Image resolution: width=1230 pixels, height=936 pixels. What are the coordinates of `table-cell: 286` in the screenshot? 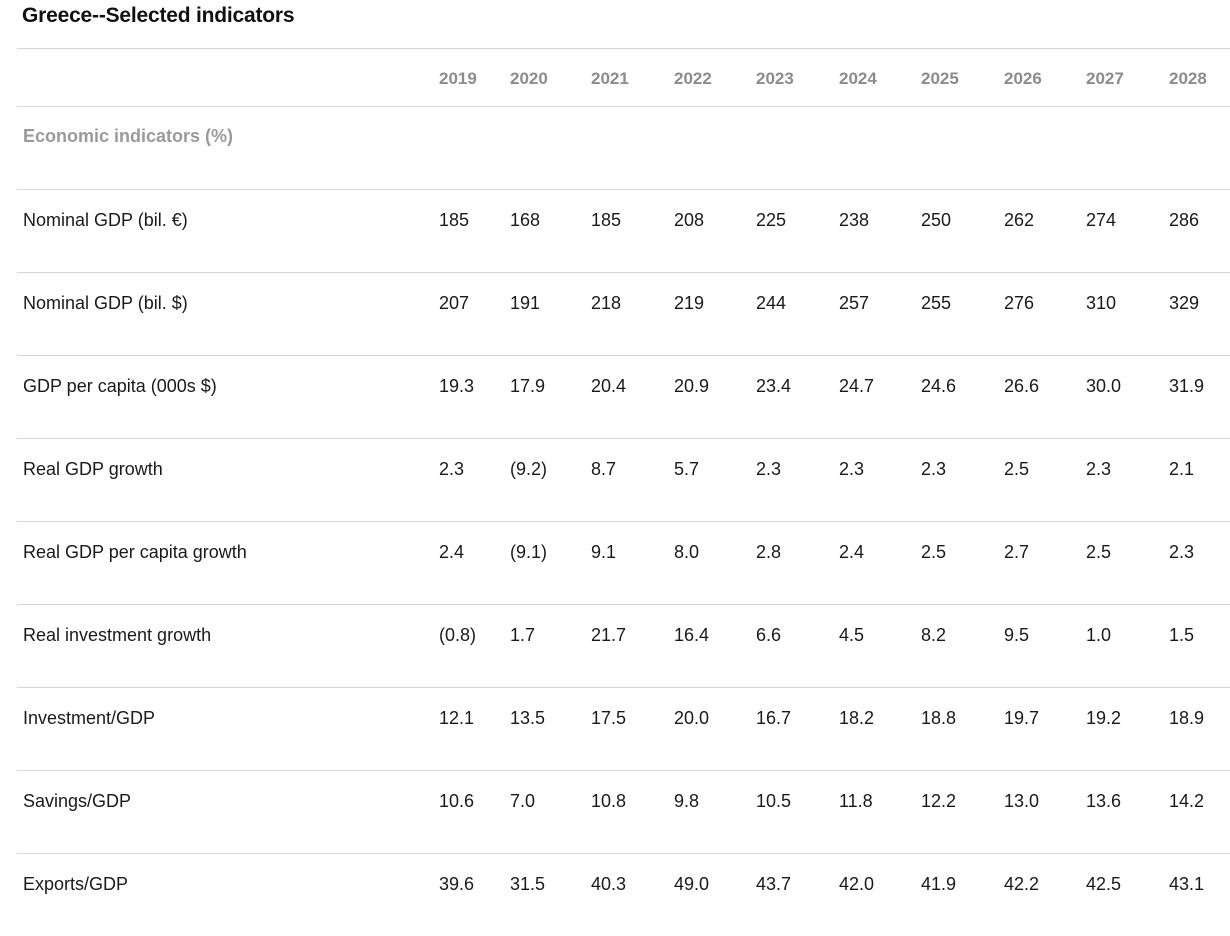 It's located at (1184, 220).